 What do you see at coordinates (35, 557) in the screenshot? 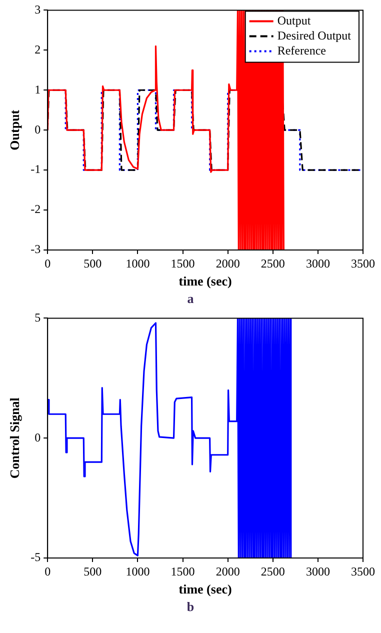
I see `y-tick-label: -5` at bounding box center [35, 557].